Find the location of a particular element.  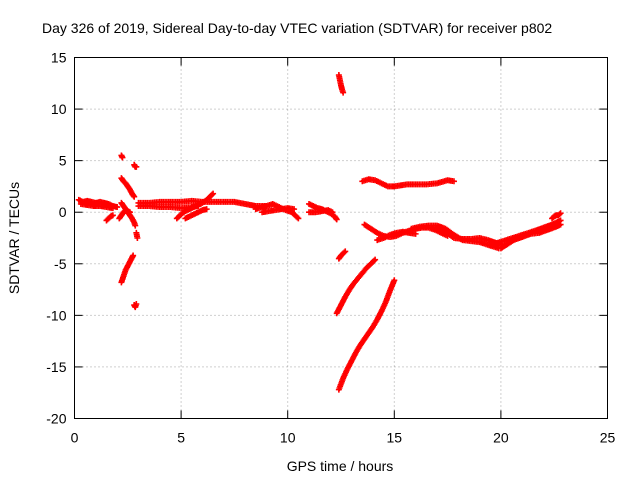

y-tick-label: 15 is located at coordinates (59, 58).